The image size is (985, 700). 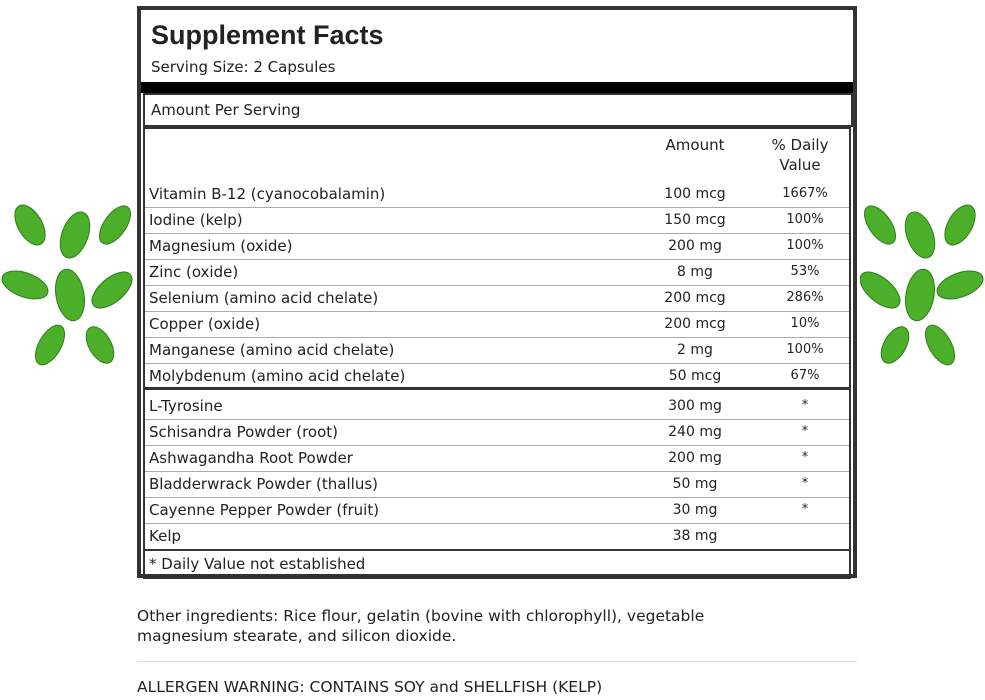 What do you see at coordinates (497, 272) in the screenshot?
I see `table-row: Zinc (oxide) 8 mg 53%` at bounding box center [497, 272].